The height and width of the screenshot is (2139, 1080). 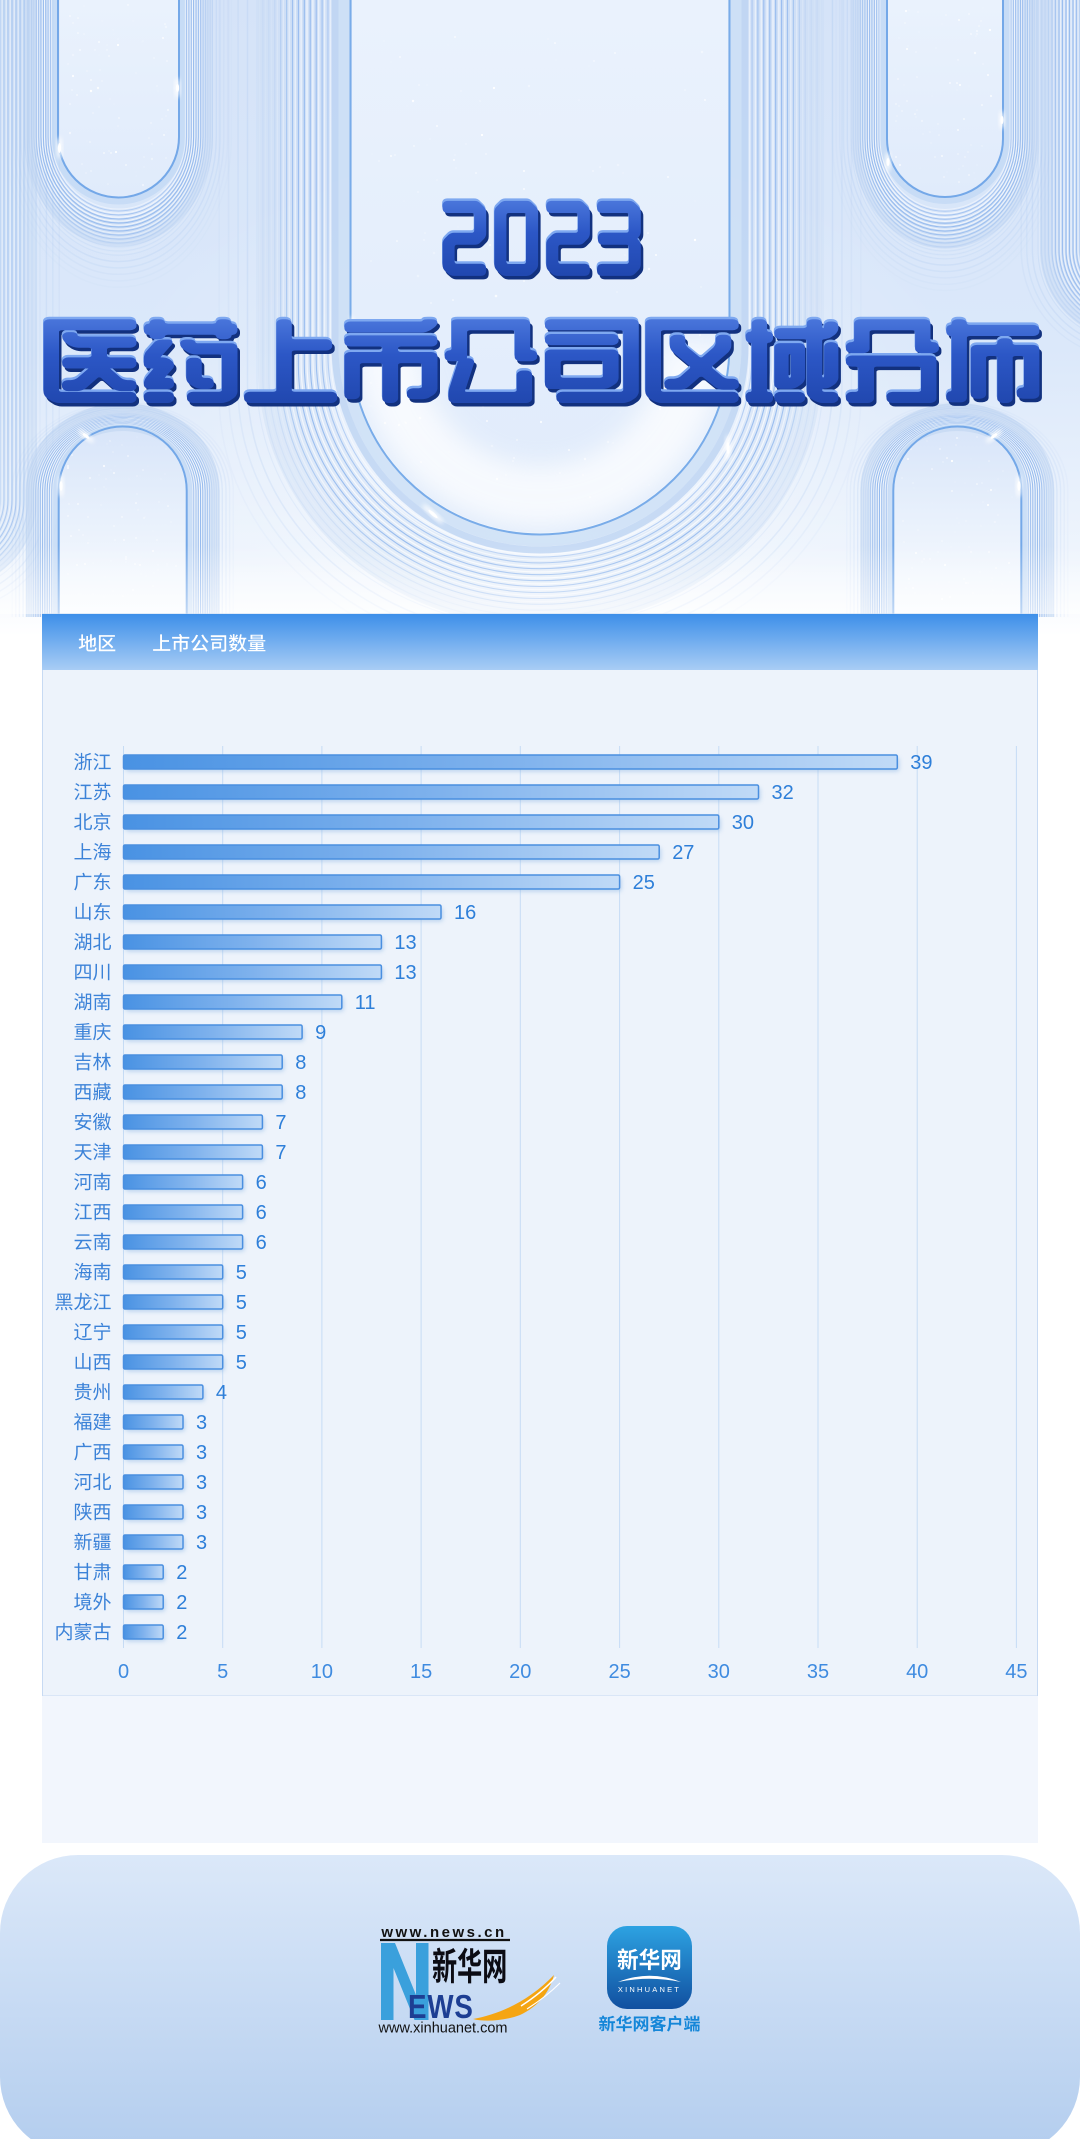 What do you see at coordinates (917, 1672) in the screenshot?
I see `svg-text: 40` at bounding box center [917, 1672].